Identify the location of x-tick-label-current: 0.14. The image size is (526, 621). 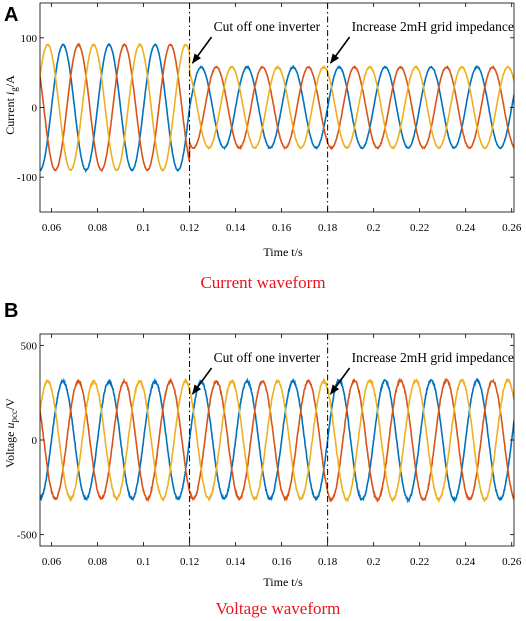
(236, 228).